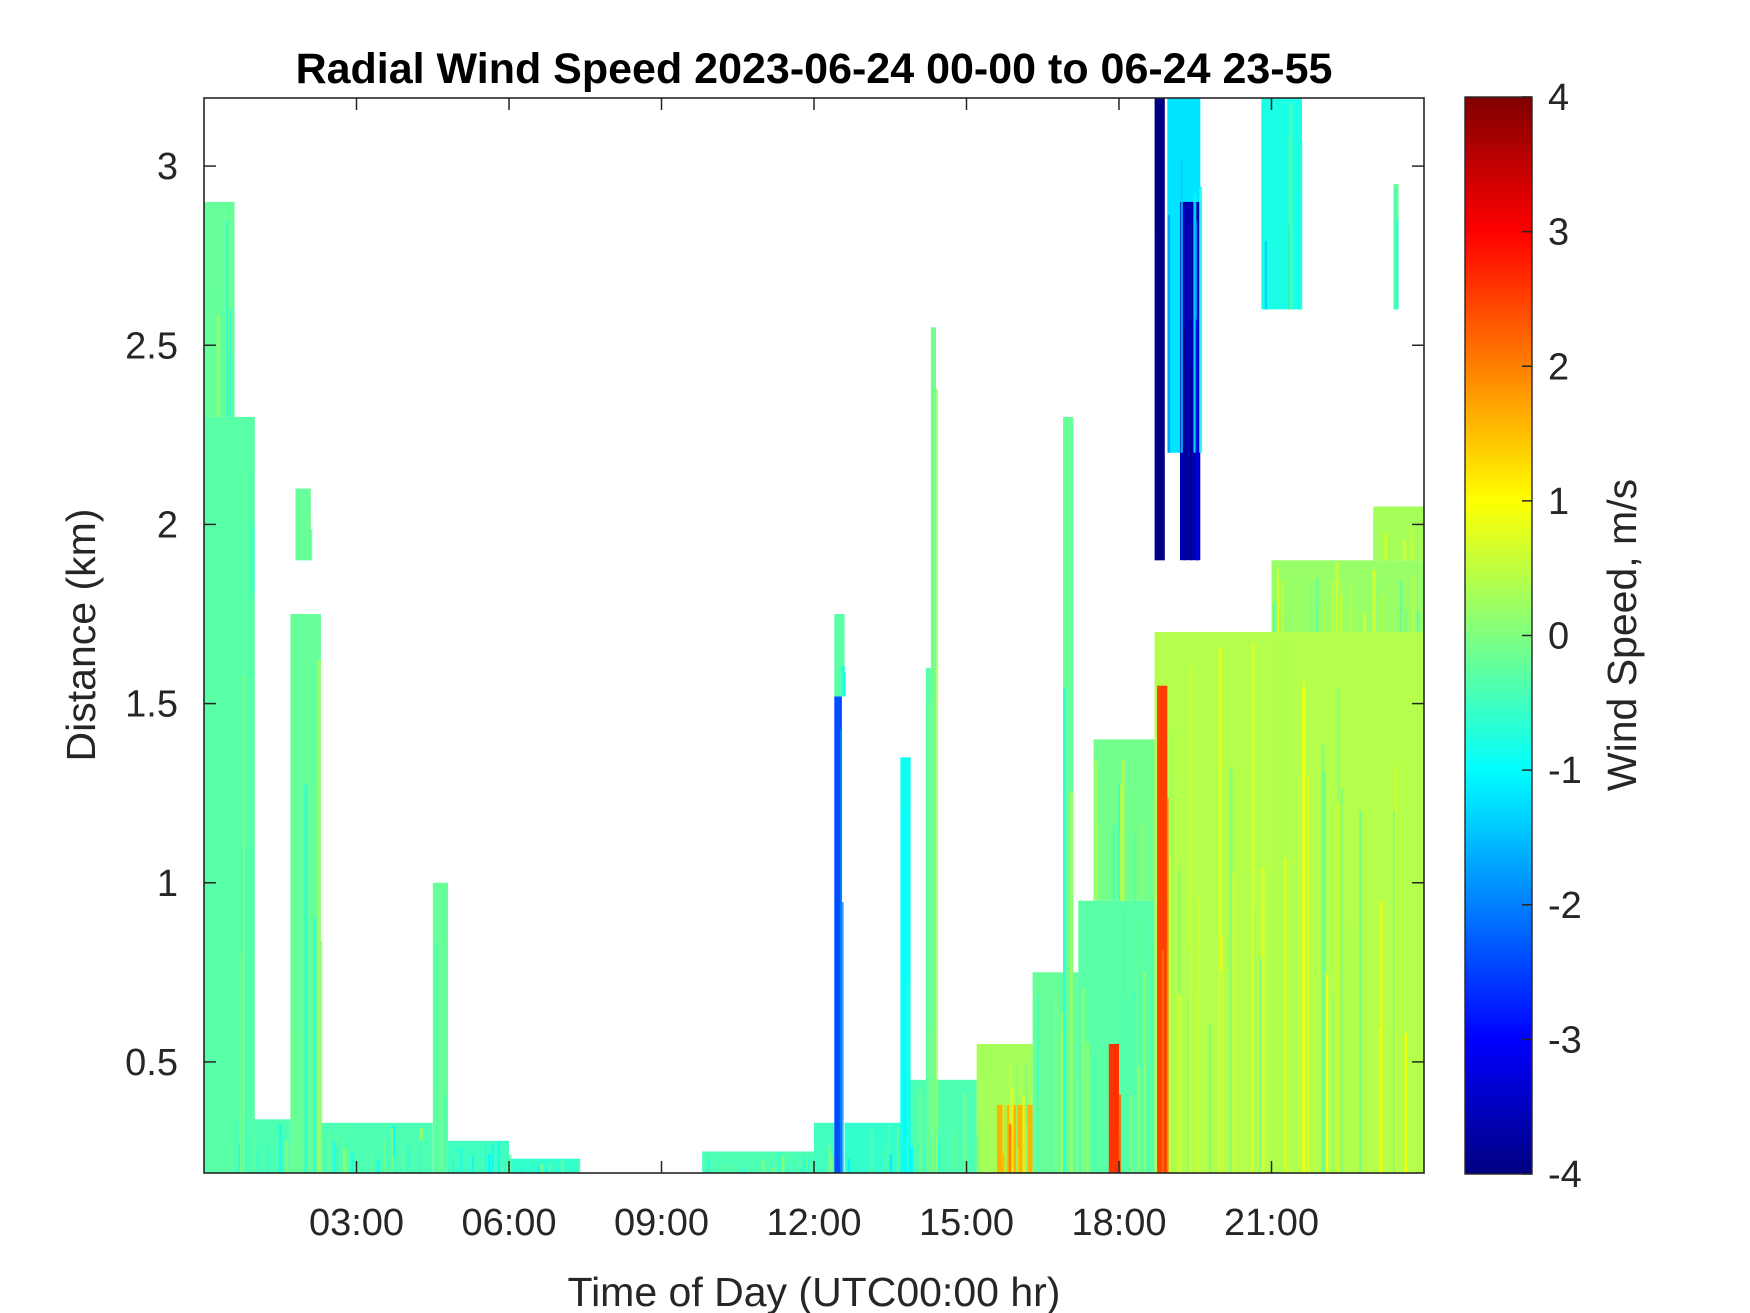  I want to click on colorbar-tick-label: 2, so click(1558, 367).